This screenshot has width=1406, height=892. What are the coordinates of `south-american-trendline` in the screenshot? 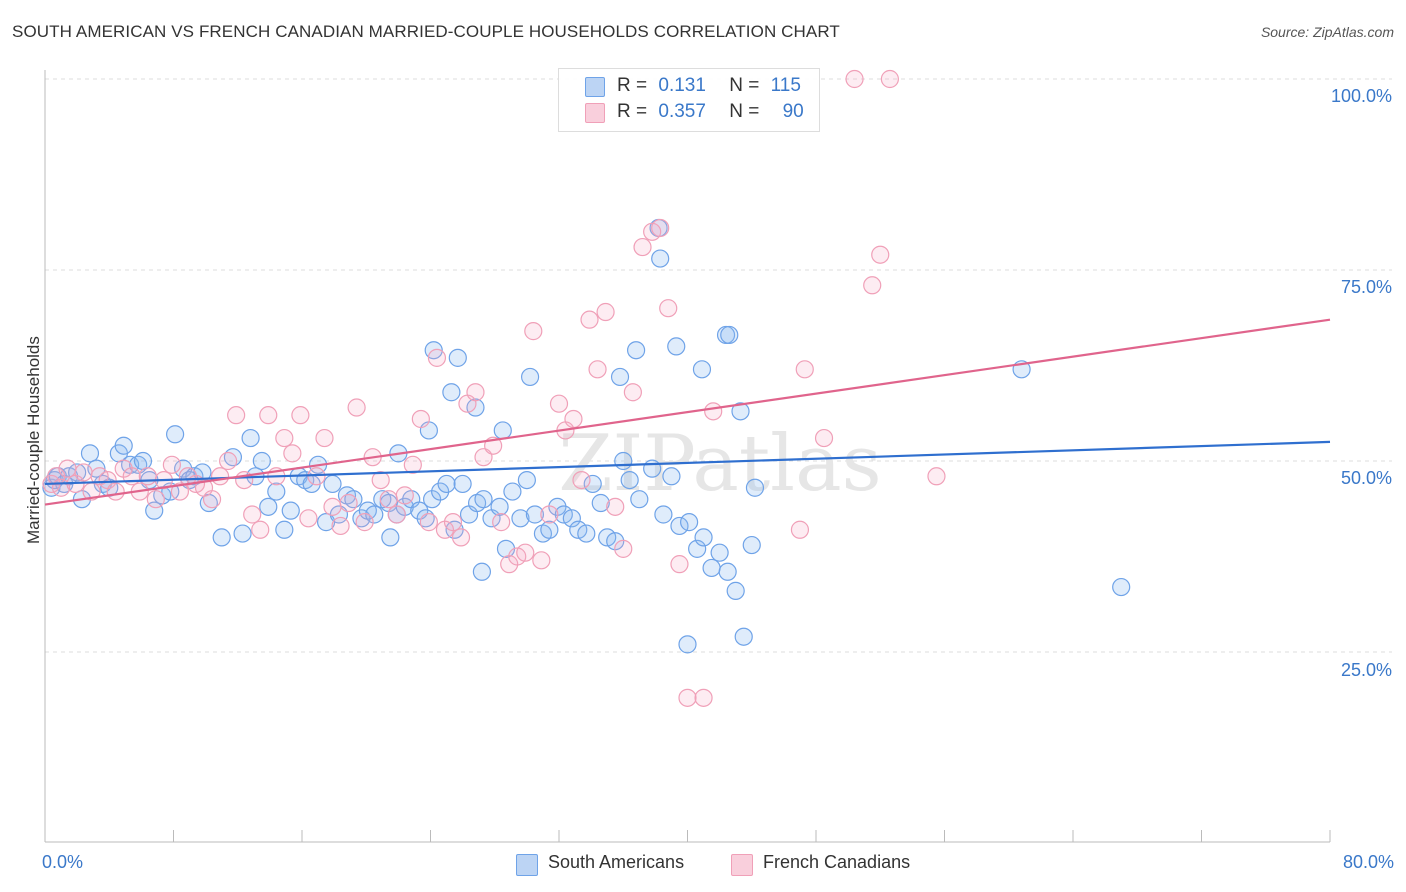 It's located at (687, 463).